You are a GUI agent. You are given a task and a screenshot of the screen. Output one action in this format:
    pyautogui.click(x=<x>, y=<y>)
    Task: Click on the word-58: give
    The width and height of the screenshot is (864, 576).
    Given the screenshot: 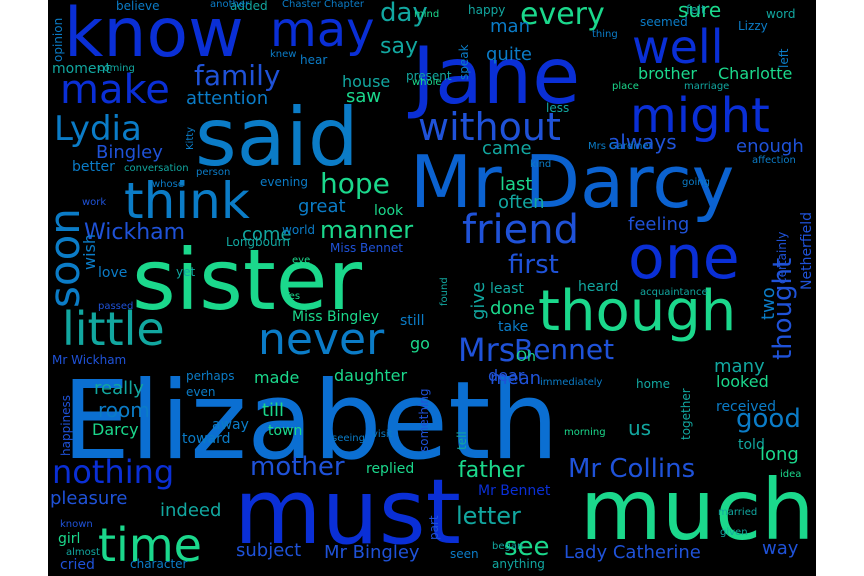 What is the action you would take?
    pyautogui.click(x=478, y=300)
    